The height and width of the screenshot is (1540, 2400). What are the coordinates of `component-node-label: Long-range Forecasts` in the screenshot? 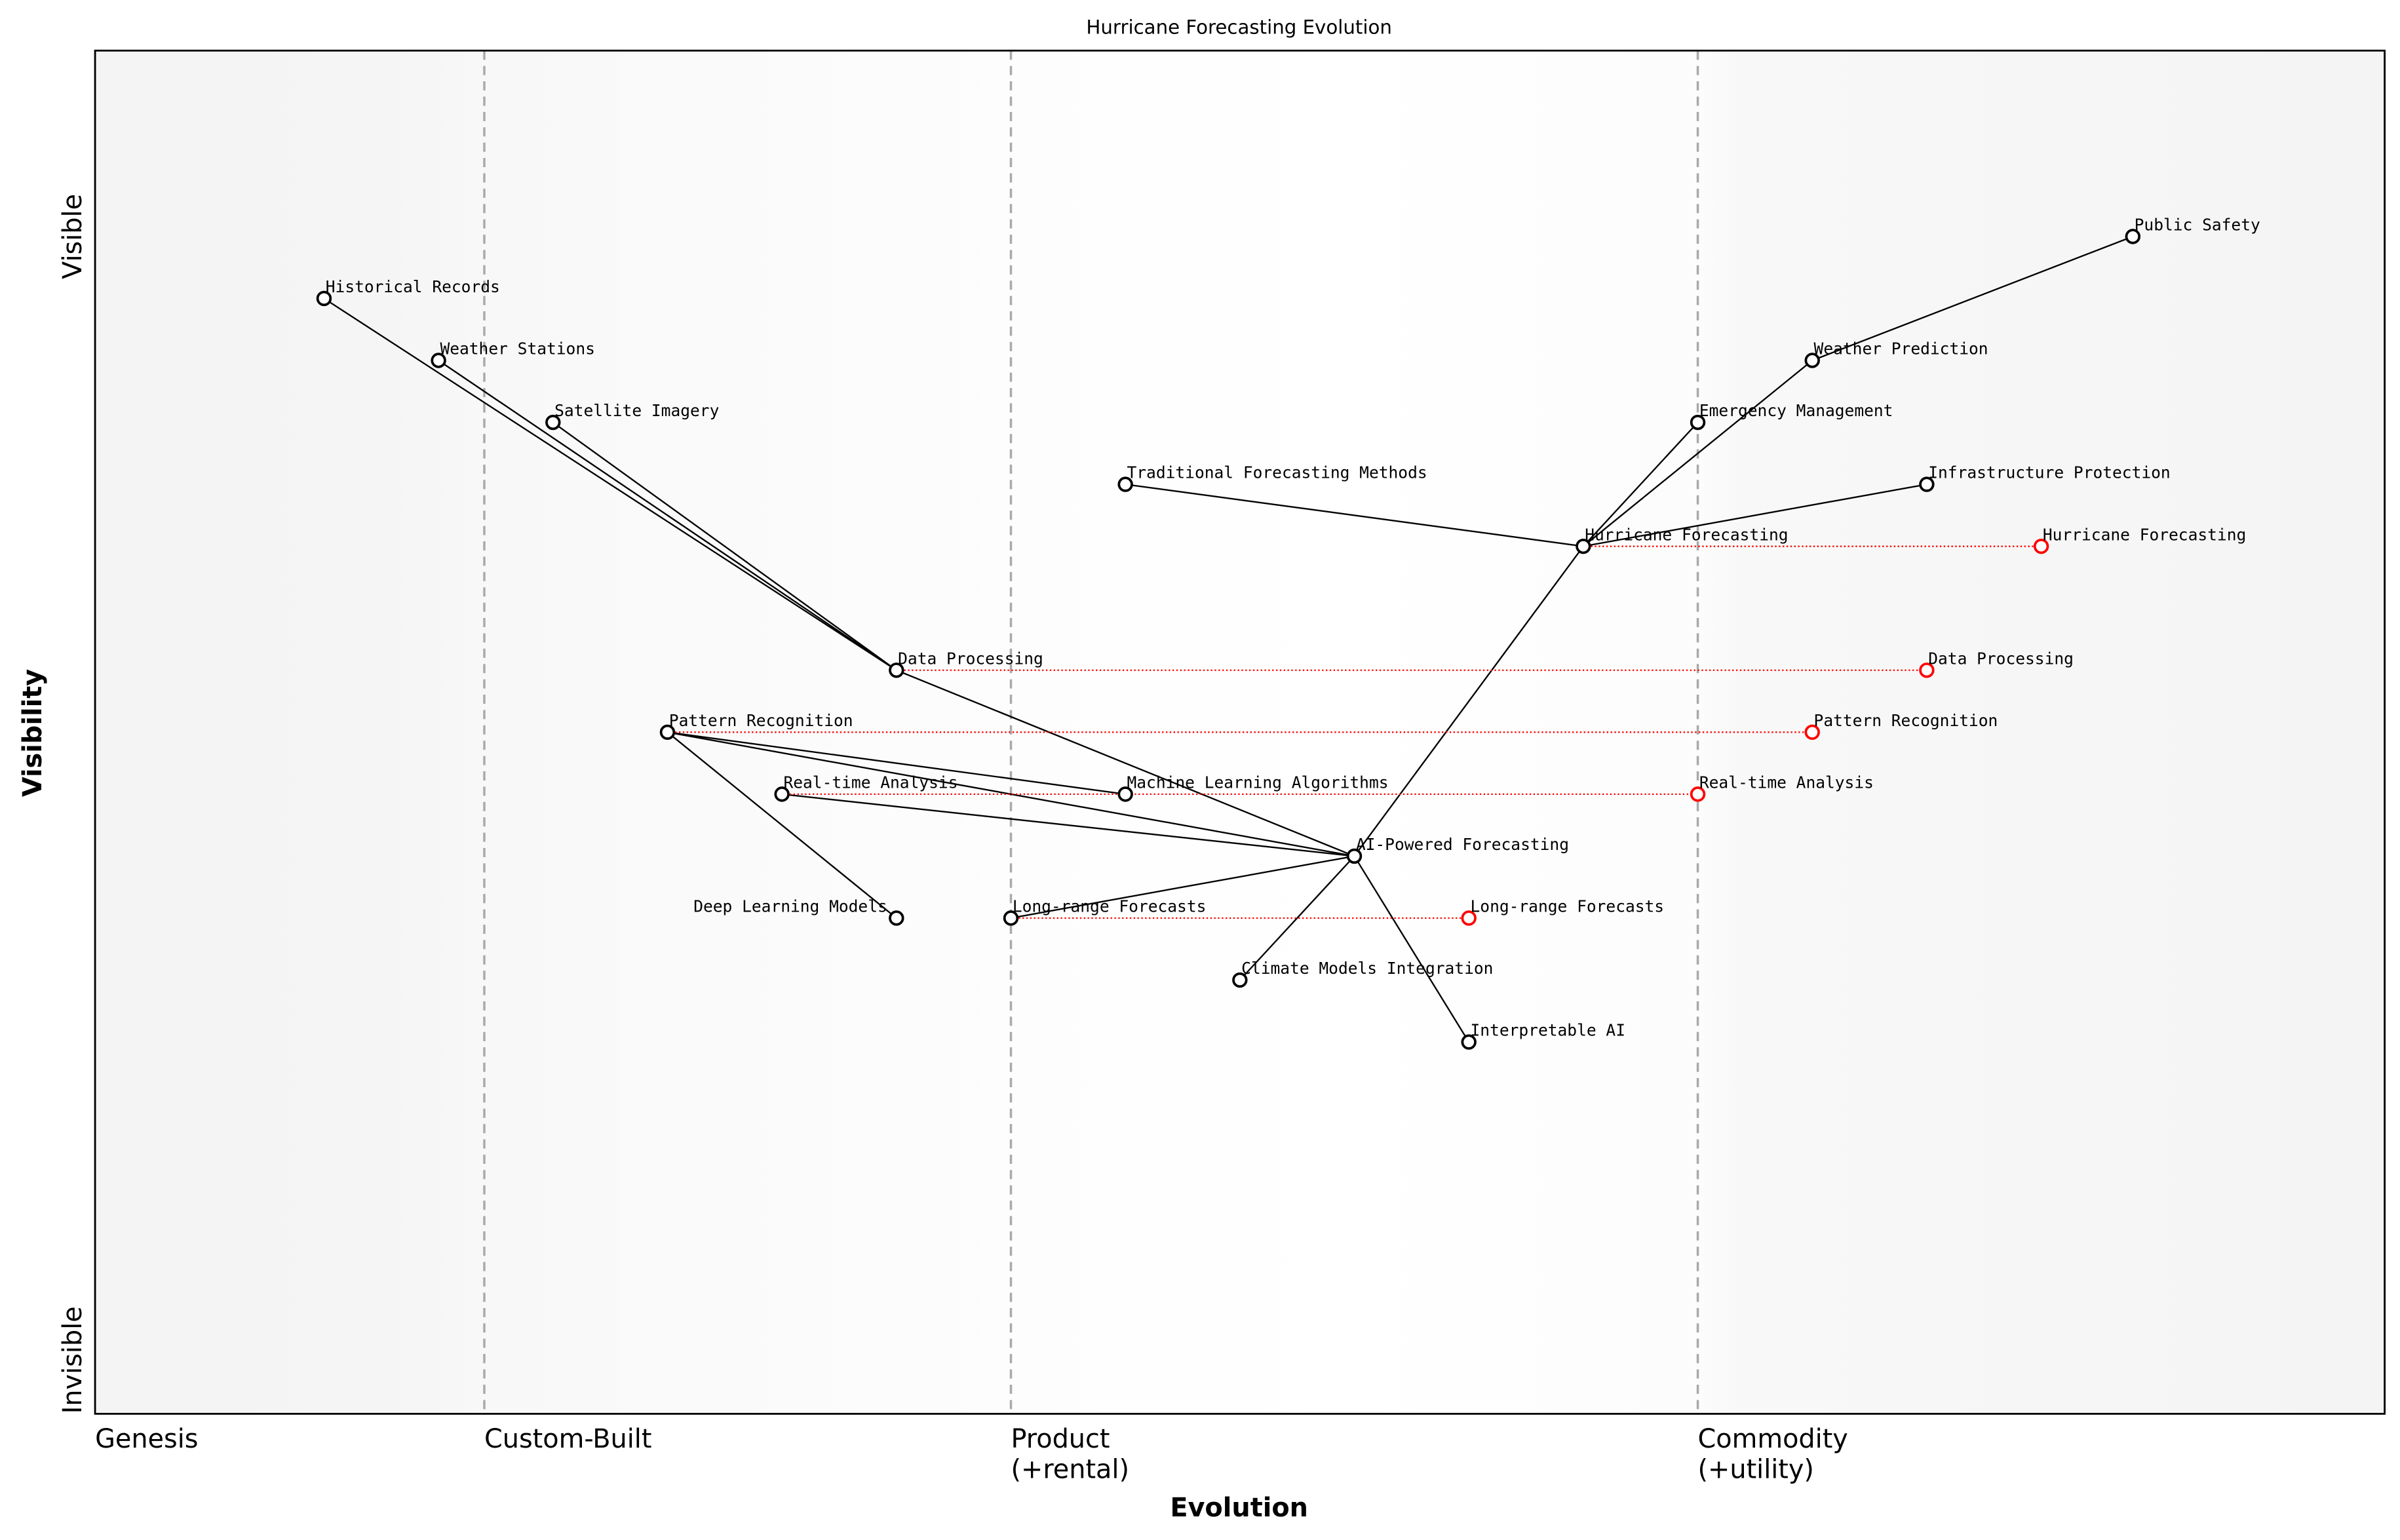 It's located at (1110, 906).